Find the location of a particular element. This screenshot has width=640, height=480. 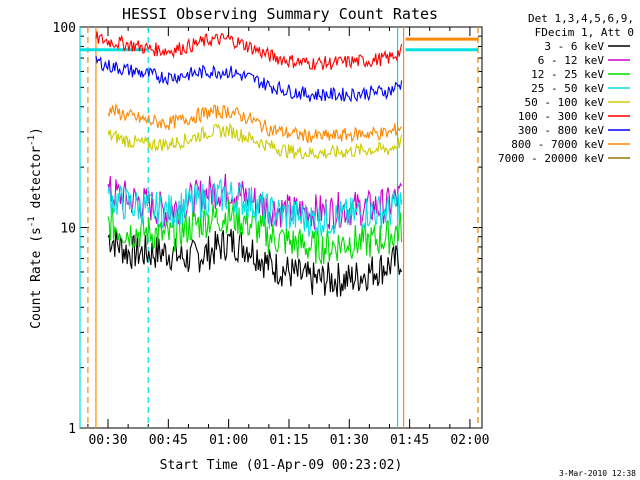

chart-title: HESSI Observing Summary Count Rates is located at coordinates (280, 14).